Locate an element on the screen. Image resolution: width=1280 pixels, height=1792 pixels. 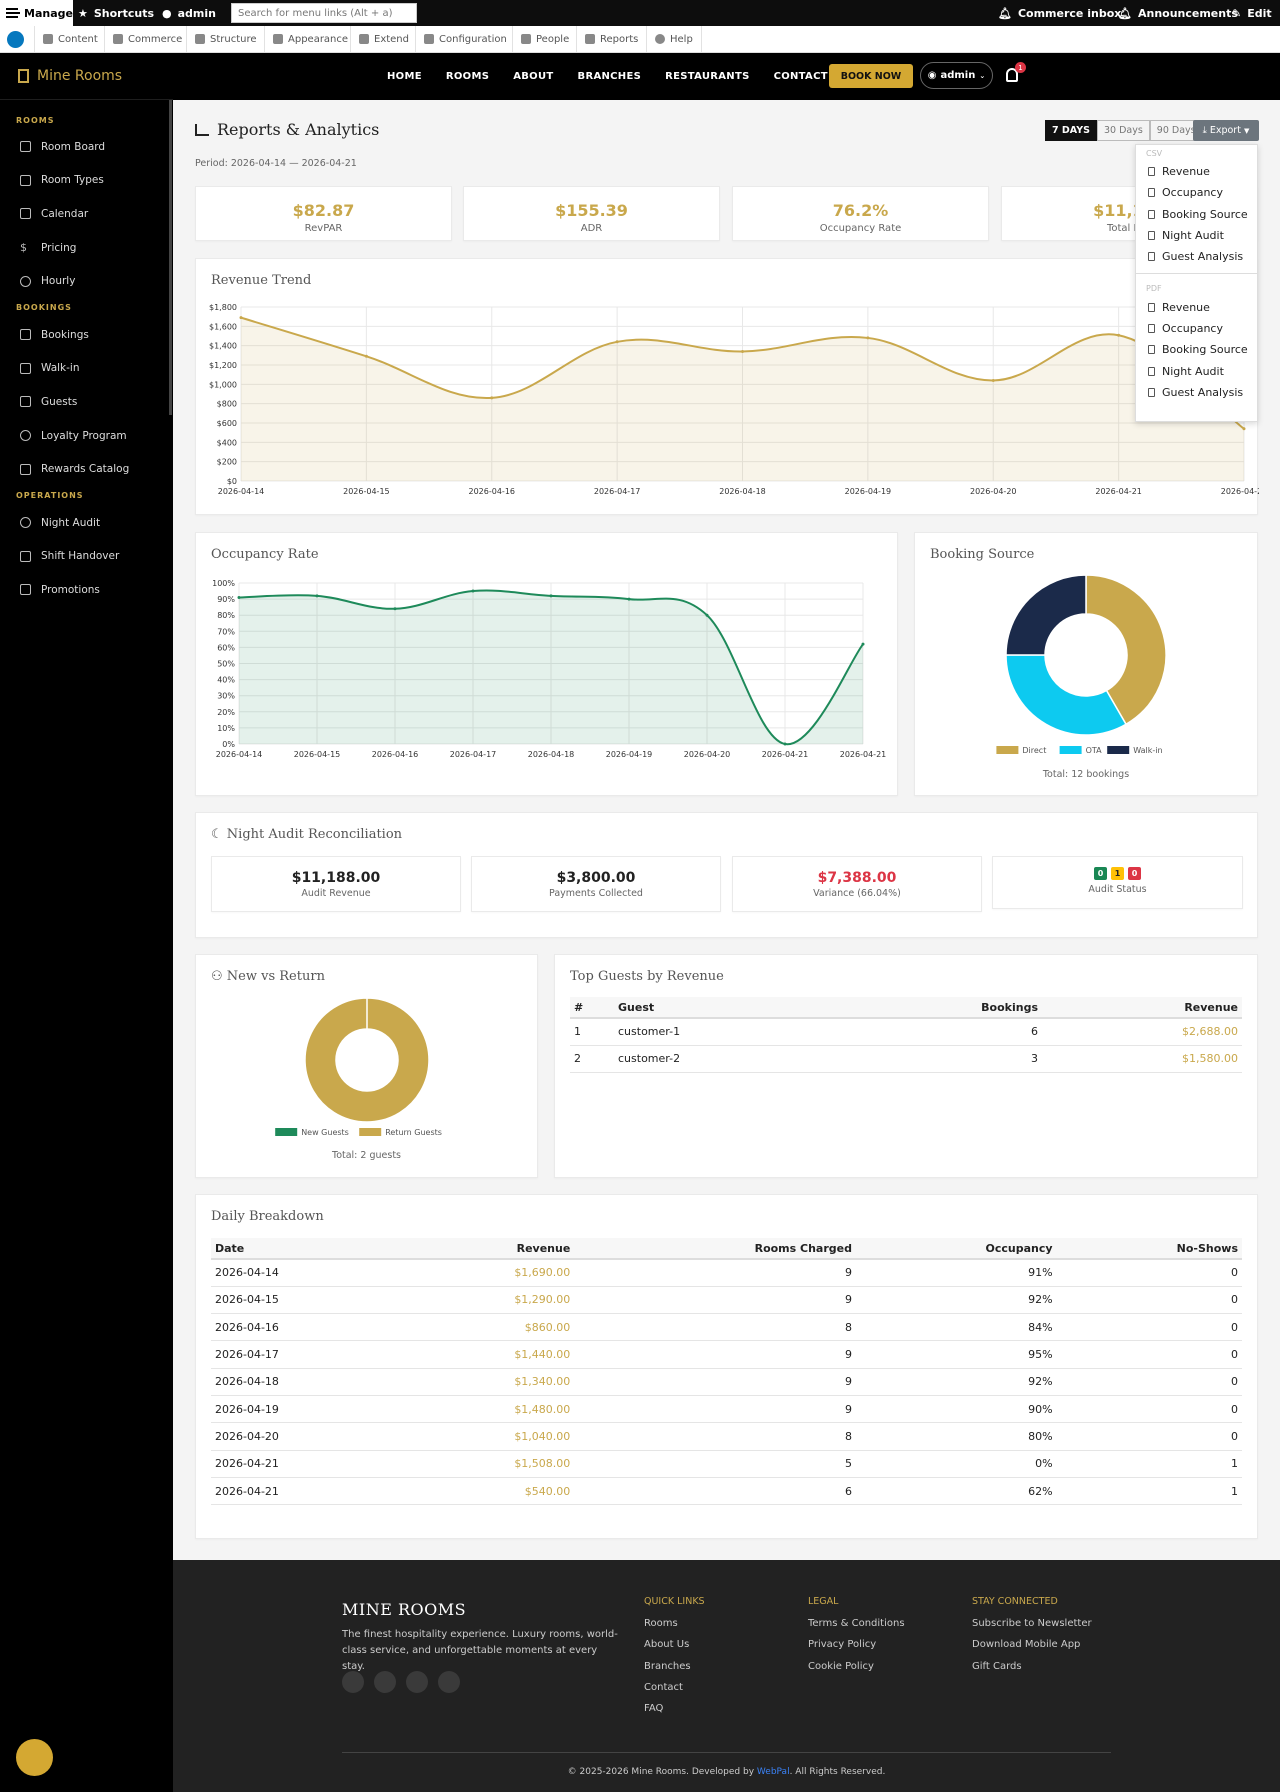
sidebar-item-bookings: Bookings is located at coordinates (86, 335).